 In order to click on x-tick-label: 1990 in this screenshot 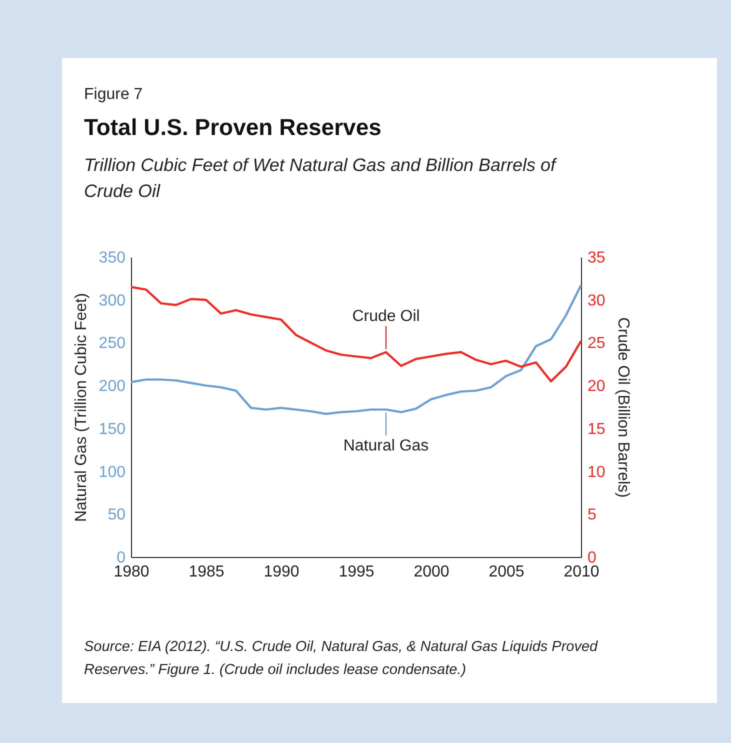, I will do `click(282, 572)`.